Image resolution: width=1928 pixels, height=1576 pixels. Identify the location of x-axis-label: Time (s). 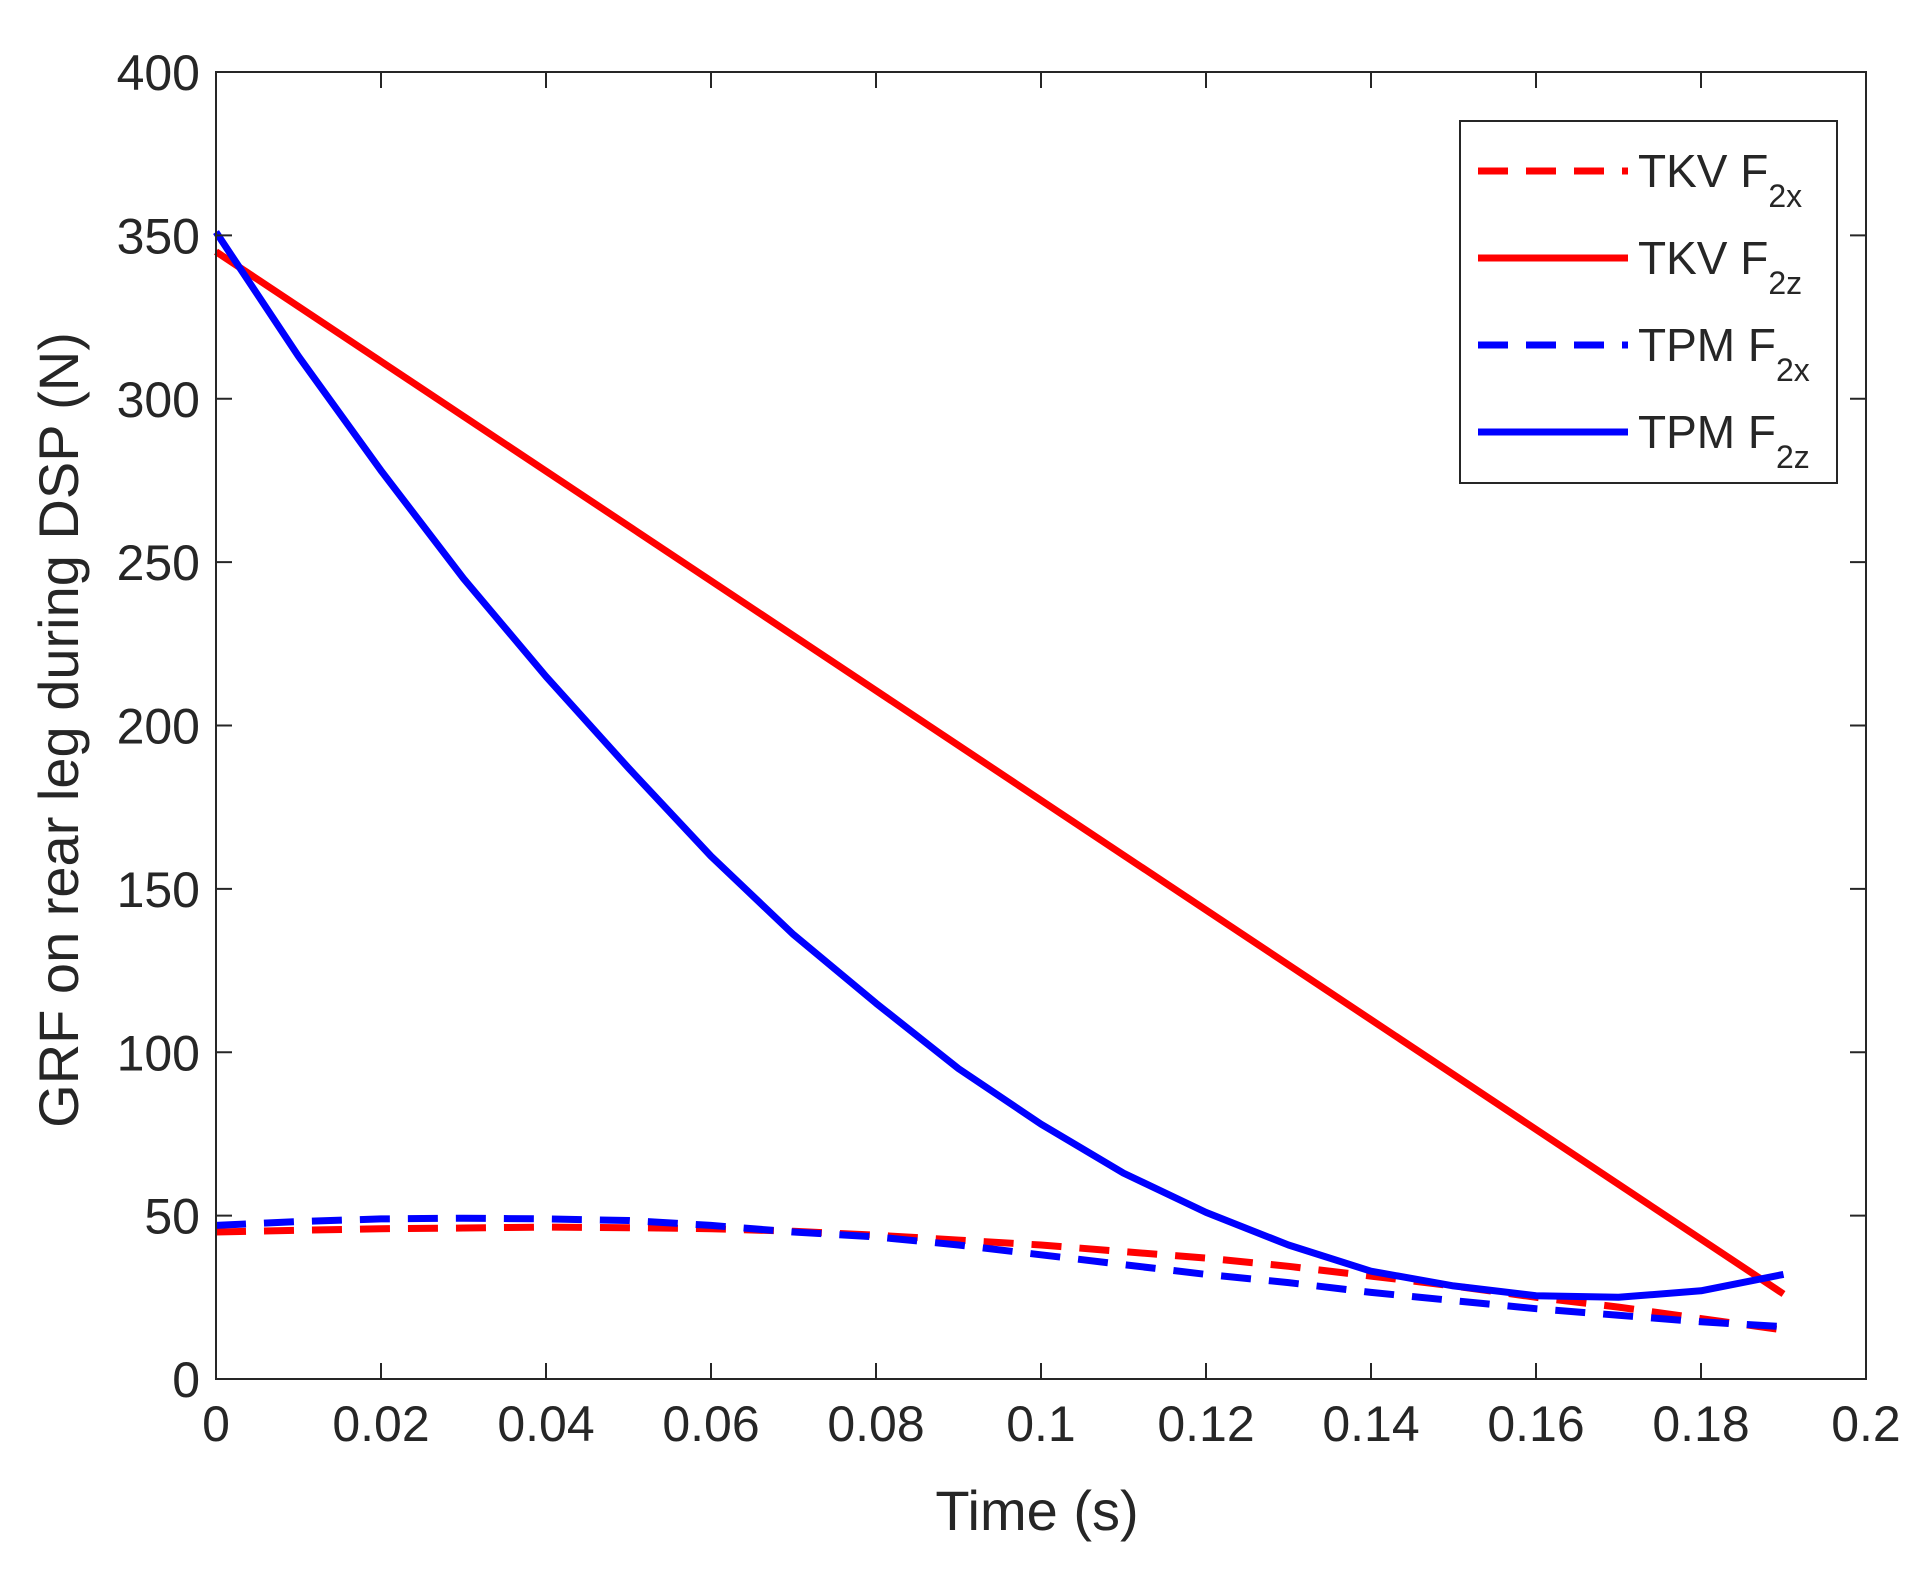
(1036, 1510).